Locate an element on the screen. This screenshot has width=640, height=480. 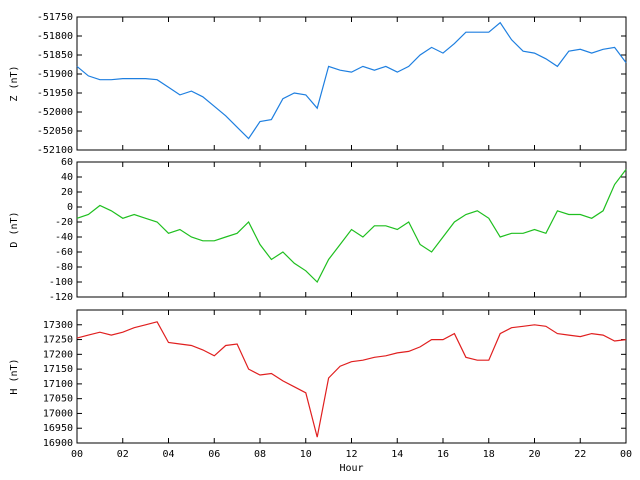
y-tick-label: 40 is located at coordinates (67, 177).